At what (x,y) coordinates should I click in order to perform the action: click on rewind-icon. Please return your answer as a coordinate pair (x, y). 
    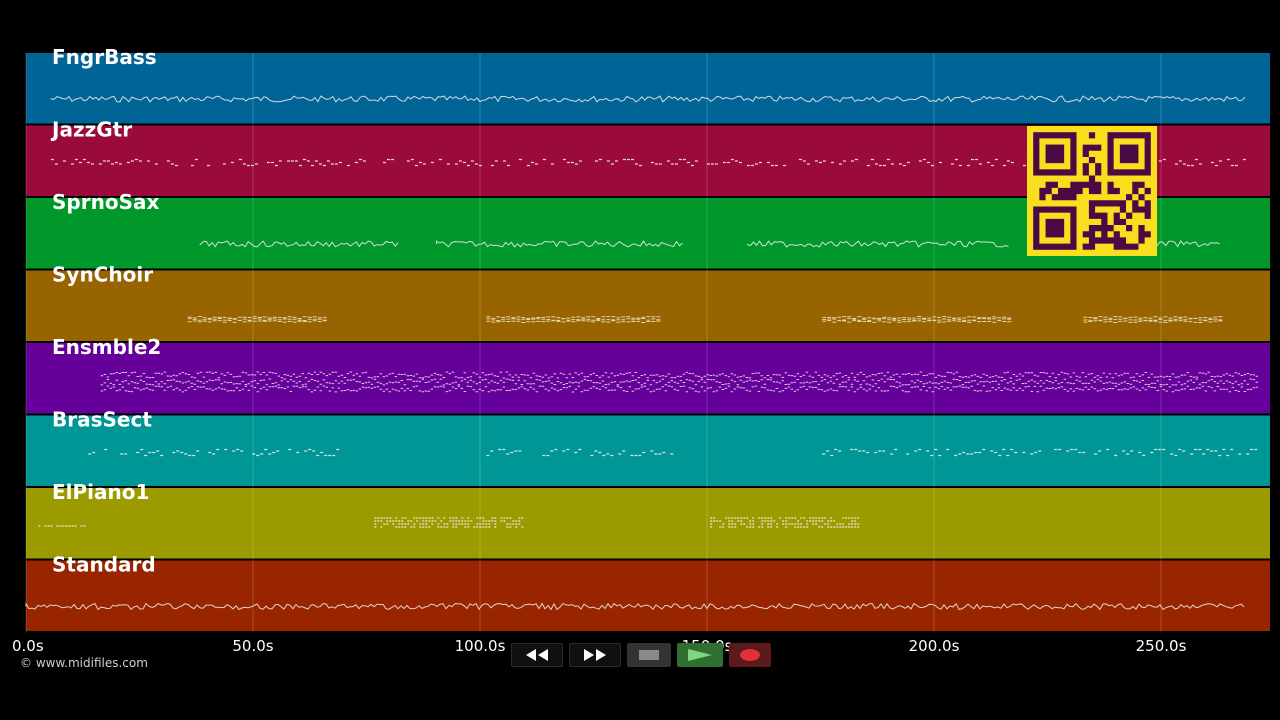
    Looking at the image, I should click on (537, 655).